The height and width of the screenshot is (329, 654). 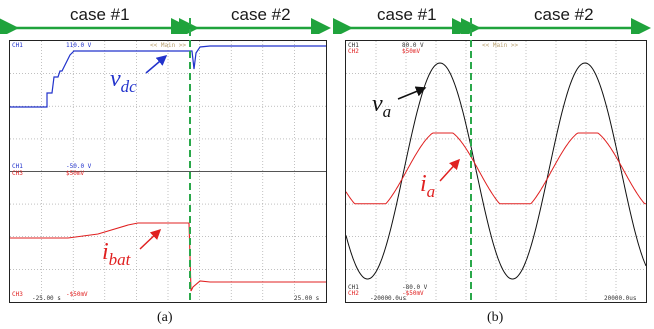 I want to click on ibat-label: ibat, so click(x=116, y=254).